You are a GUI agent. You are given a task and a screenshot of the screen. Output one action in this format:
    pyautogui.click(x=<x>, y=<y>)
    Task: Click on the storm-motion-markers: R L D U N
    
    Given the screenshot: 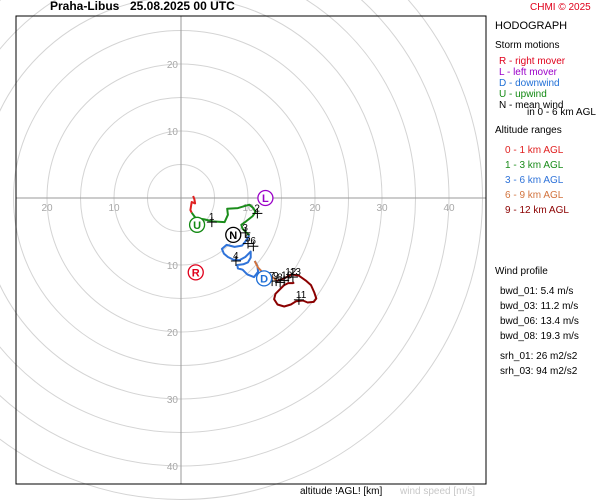 What is the action you would take?
    pyautogui.click(x=230, y=238)
    